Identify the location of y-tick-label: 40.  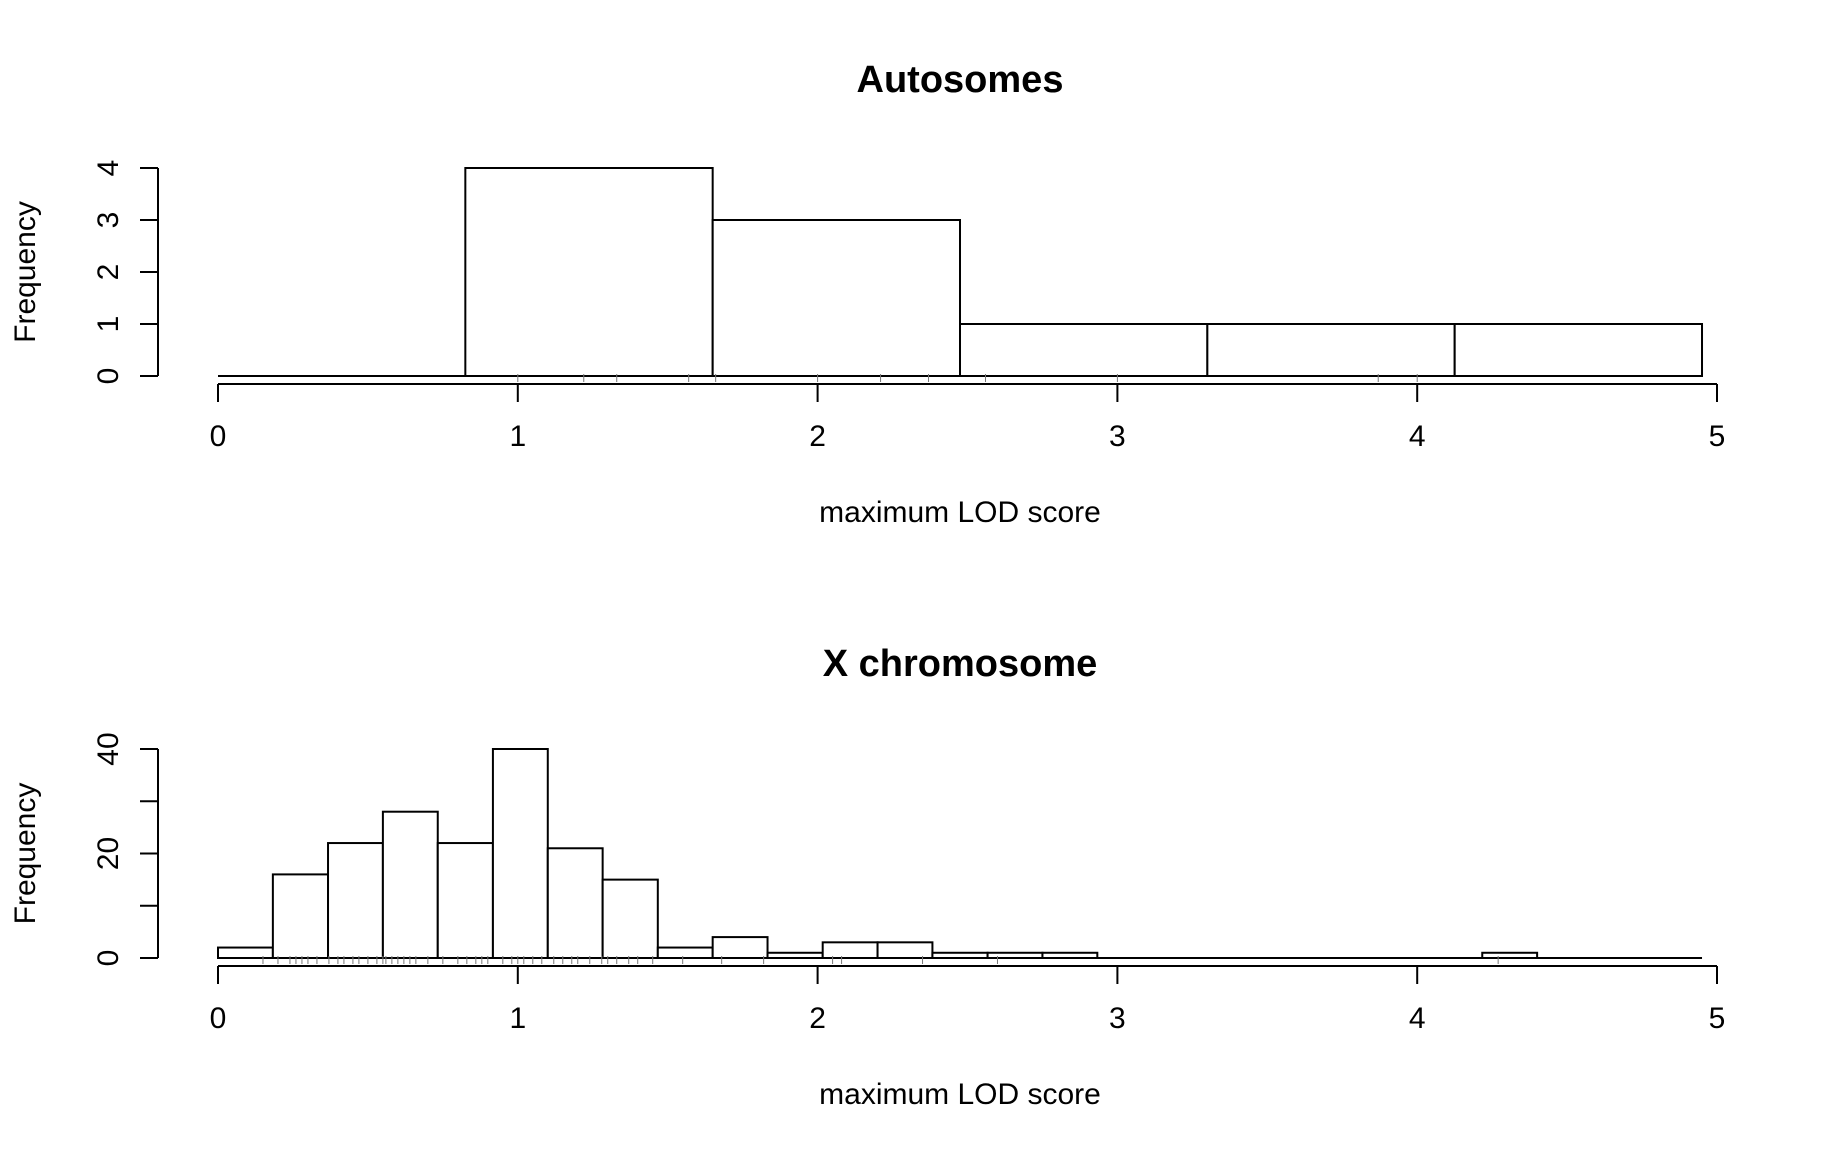
(108, 748).